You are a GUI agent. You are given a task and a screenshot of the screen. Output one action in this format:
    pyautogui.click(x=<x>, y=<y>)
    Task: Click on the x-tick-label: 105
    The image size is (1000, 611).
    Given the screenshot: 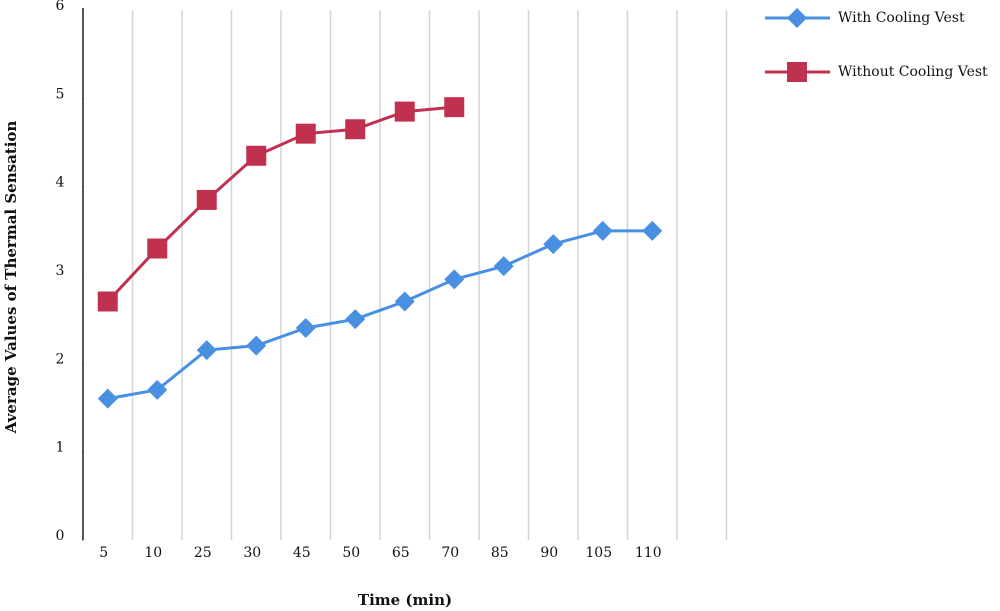 What is the action you would take?
    pyautogui.click(x=598, y=553)
    